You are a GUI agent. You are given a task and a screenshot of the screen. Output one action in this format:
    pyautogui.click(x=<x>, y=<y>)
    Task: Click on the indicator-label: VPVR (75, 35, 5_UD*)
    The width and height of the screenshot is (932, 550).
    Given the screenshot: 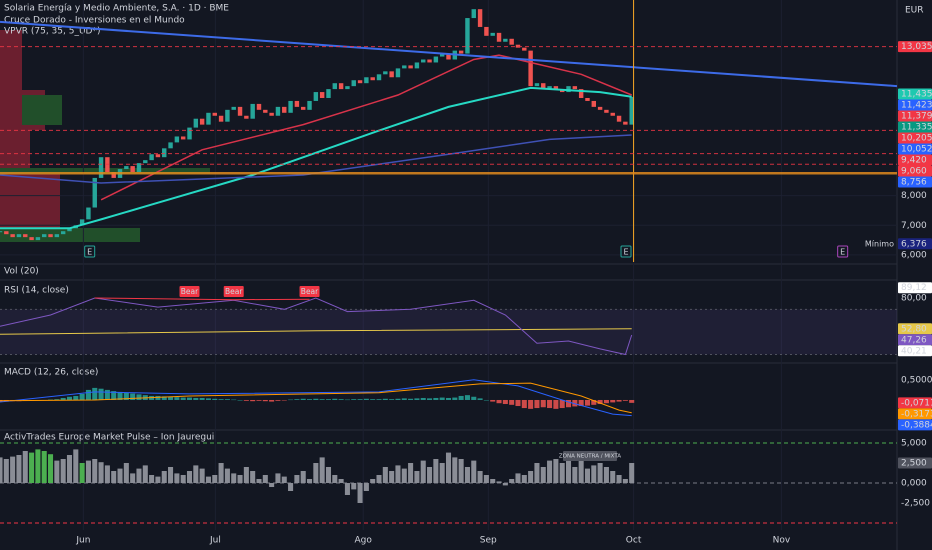 What is the action you would take?
    pyautogui.click(x=52, y=32)
    